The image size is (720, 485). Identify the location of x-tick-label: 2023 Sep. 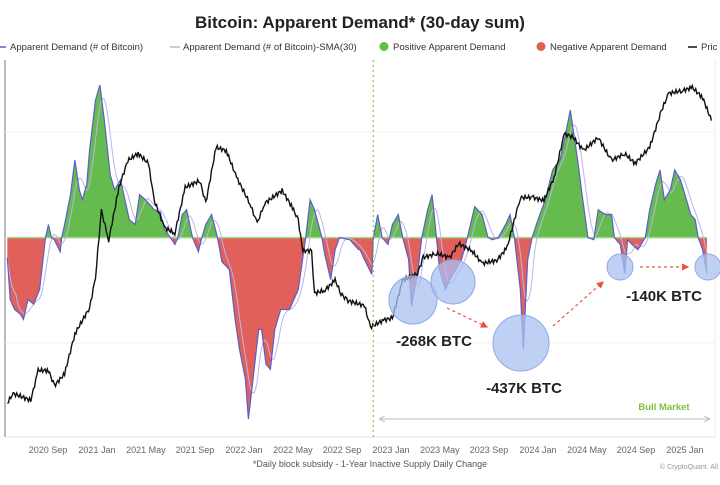
(489, 450).